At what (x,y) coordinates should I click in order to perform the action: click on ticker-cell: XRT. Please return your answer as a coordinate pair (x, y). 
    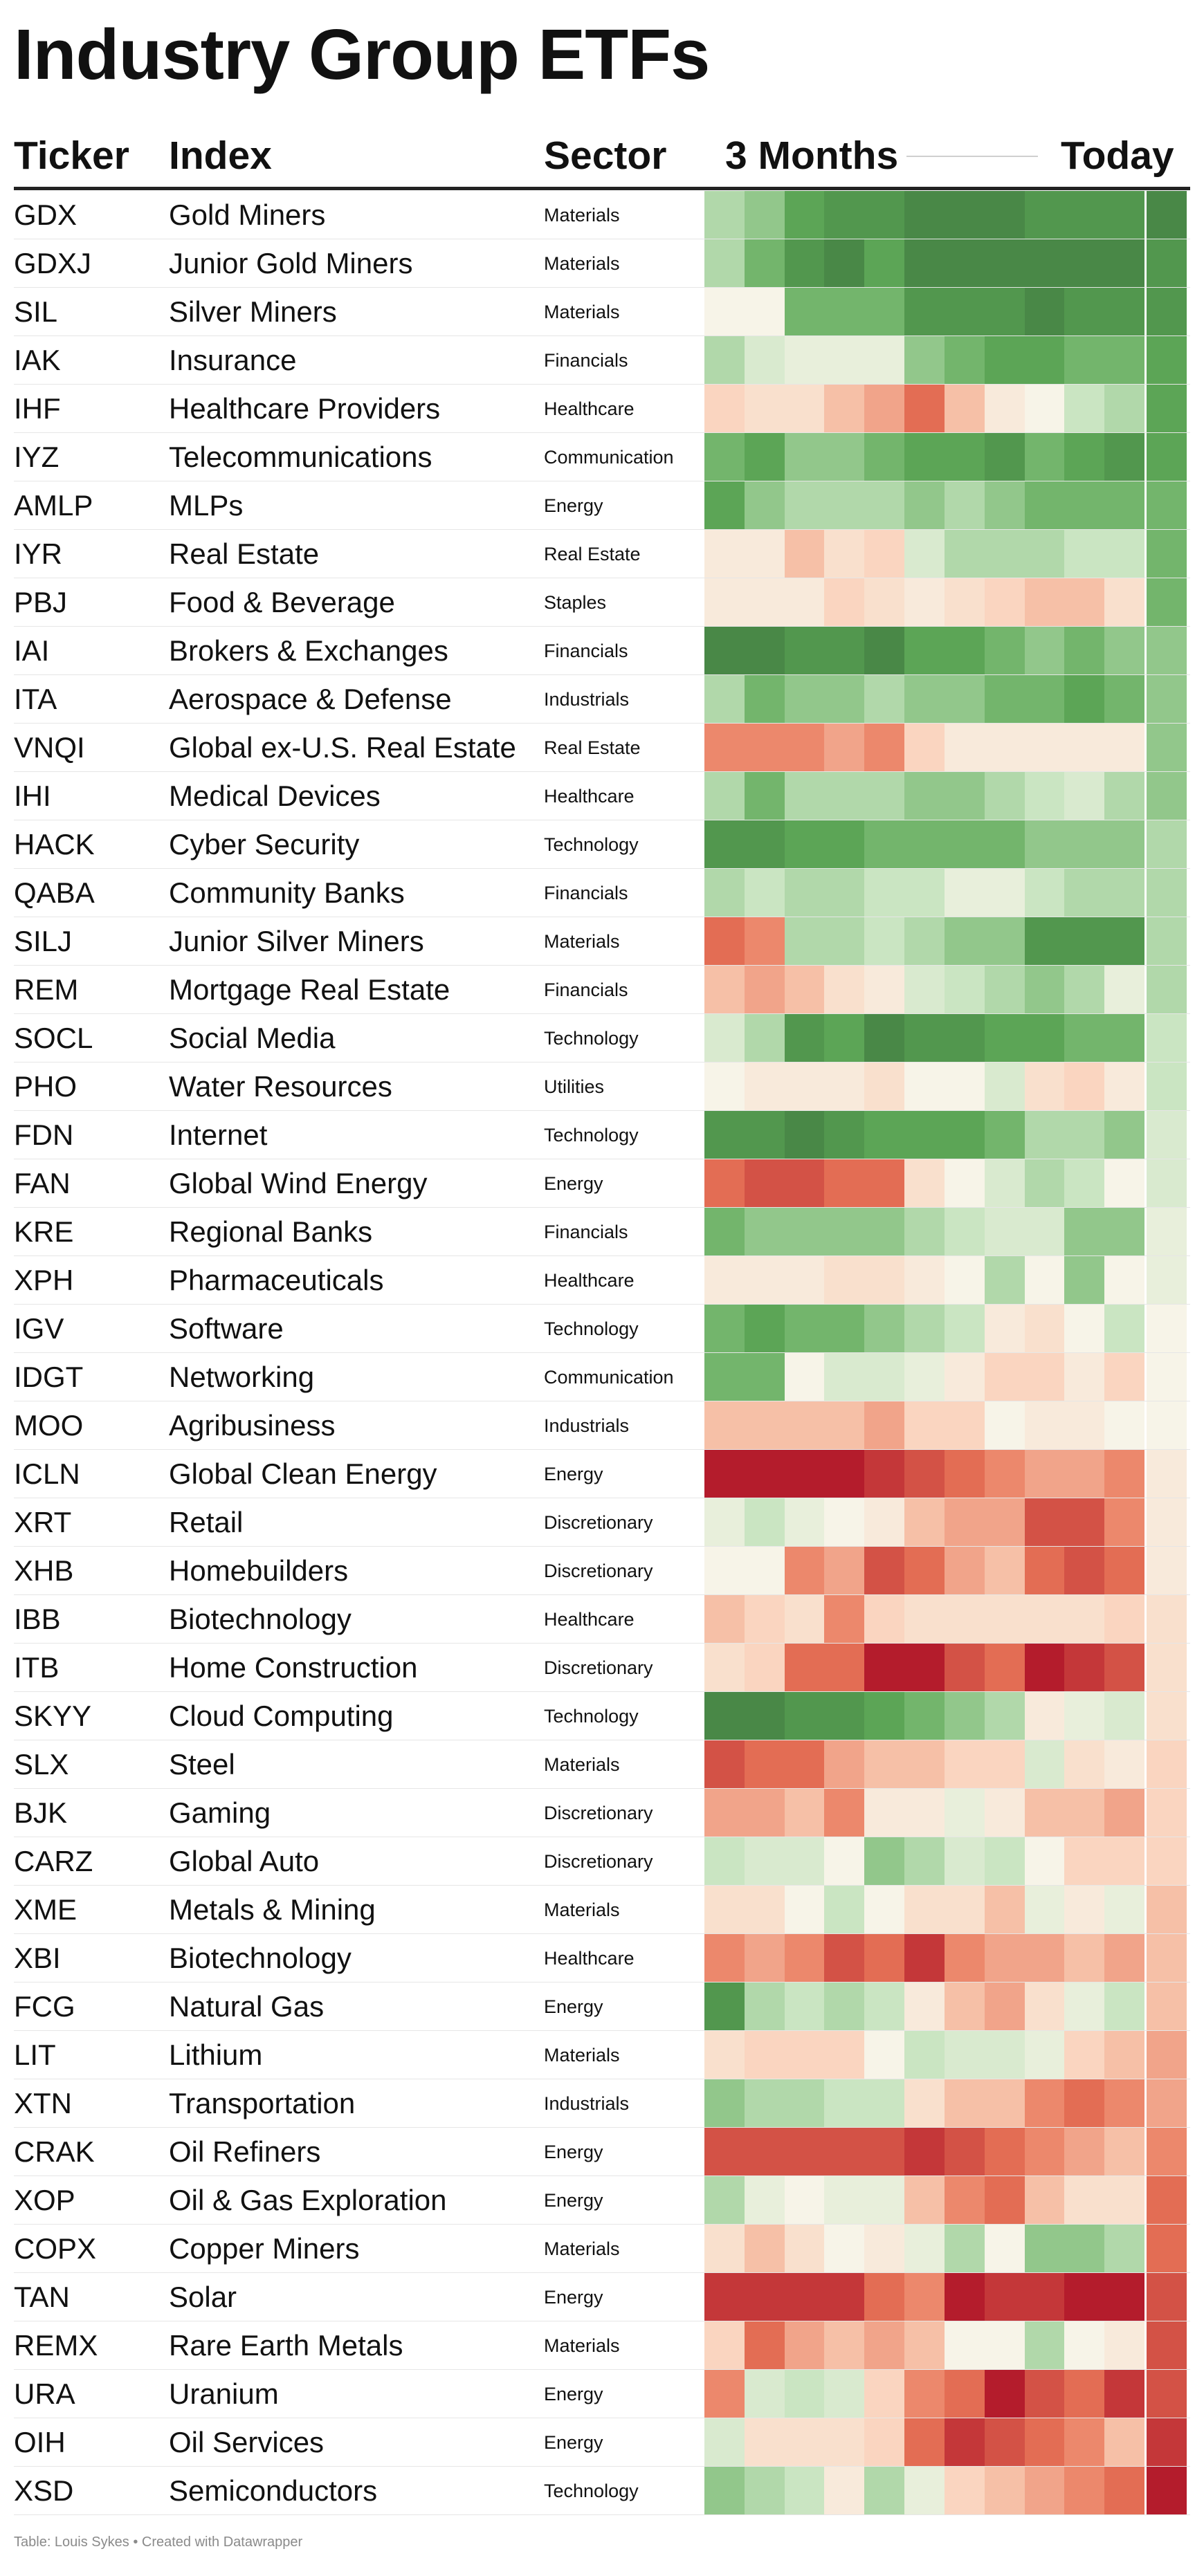
    Looking at the image, I should click on (43, 1522).